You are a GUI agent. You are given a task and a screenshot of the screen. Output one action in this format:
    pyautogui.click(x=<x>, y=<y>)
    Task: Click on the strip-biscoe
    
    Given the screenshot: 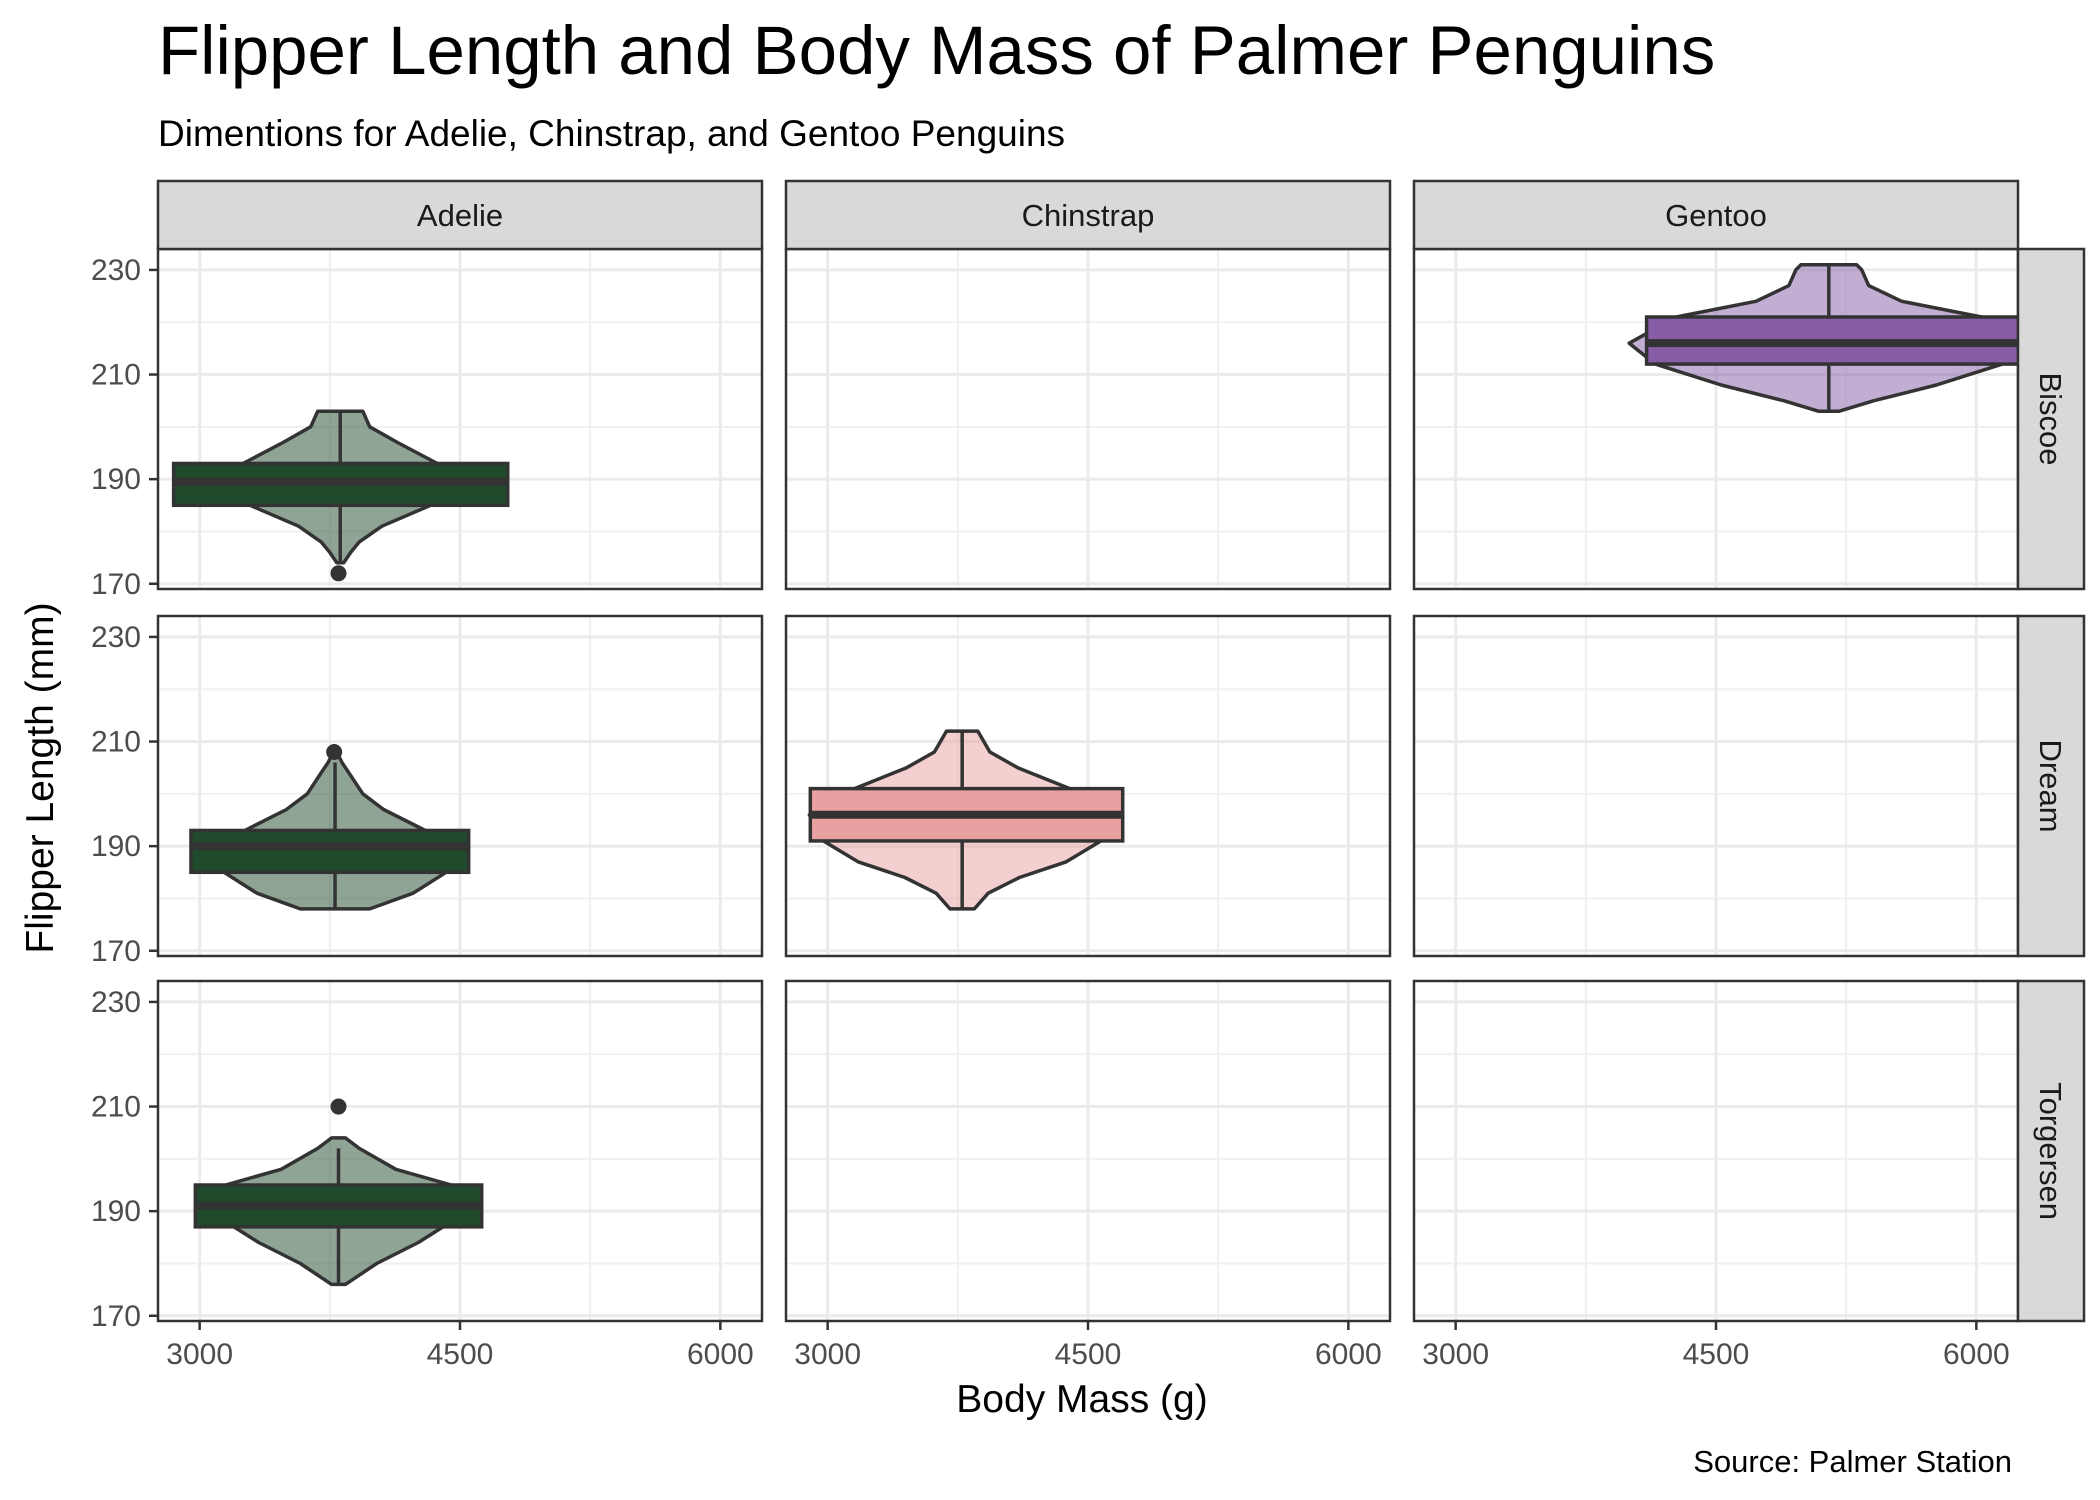 What is the action you would take?
    pyautogui.click(x=2051, y=419)
    